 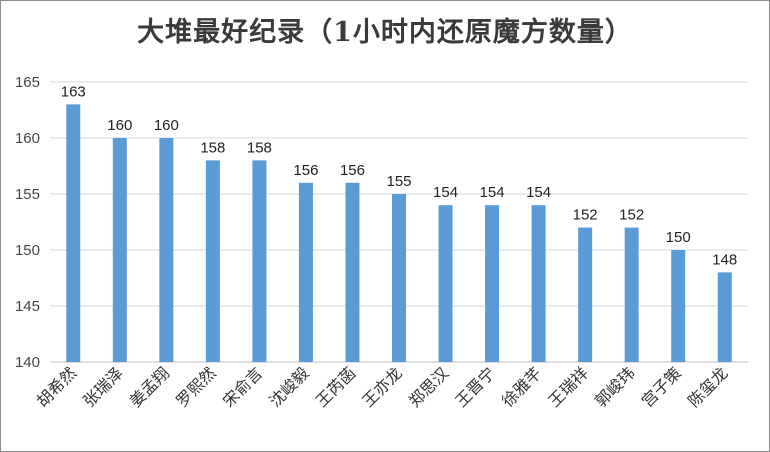 What do you see at coordinates (335, 386) in the screenshot?
I see `x-tick-label: 王芮菡` at bounding box center [335, 386].